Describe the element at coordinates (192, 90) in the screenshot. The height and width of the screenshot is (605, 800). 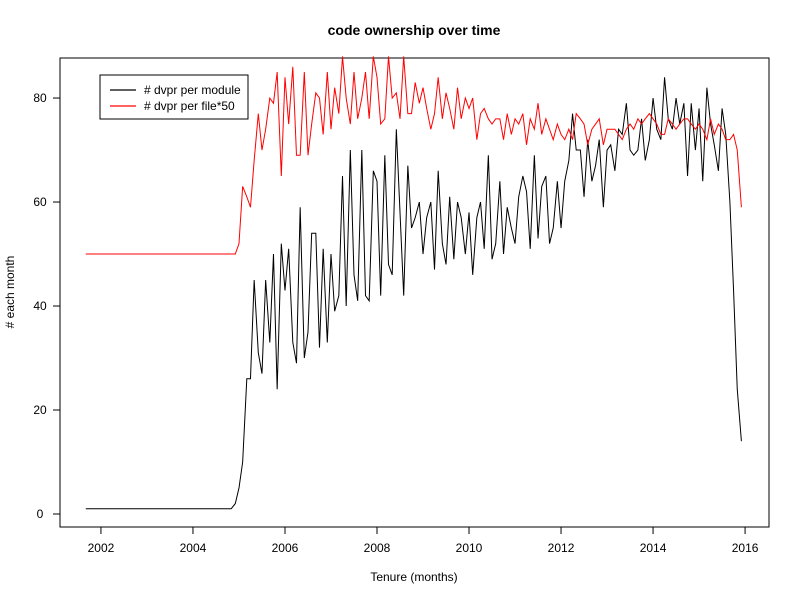
I see `legend-label: # dvpr per module` at that location.